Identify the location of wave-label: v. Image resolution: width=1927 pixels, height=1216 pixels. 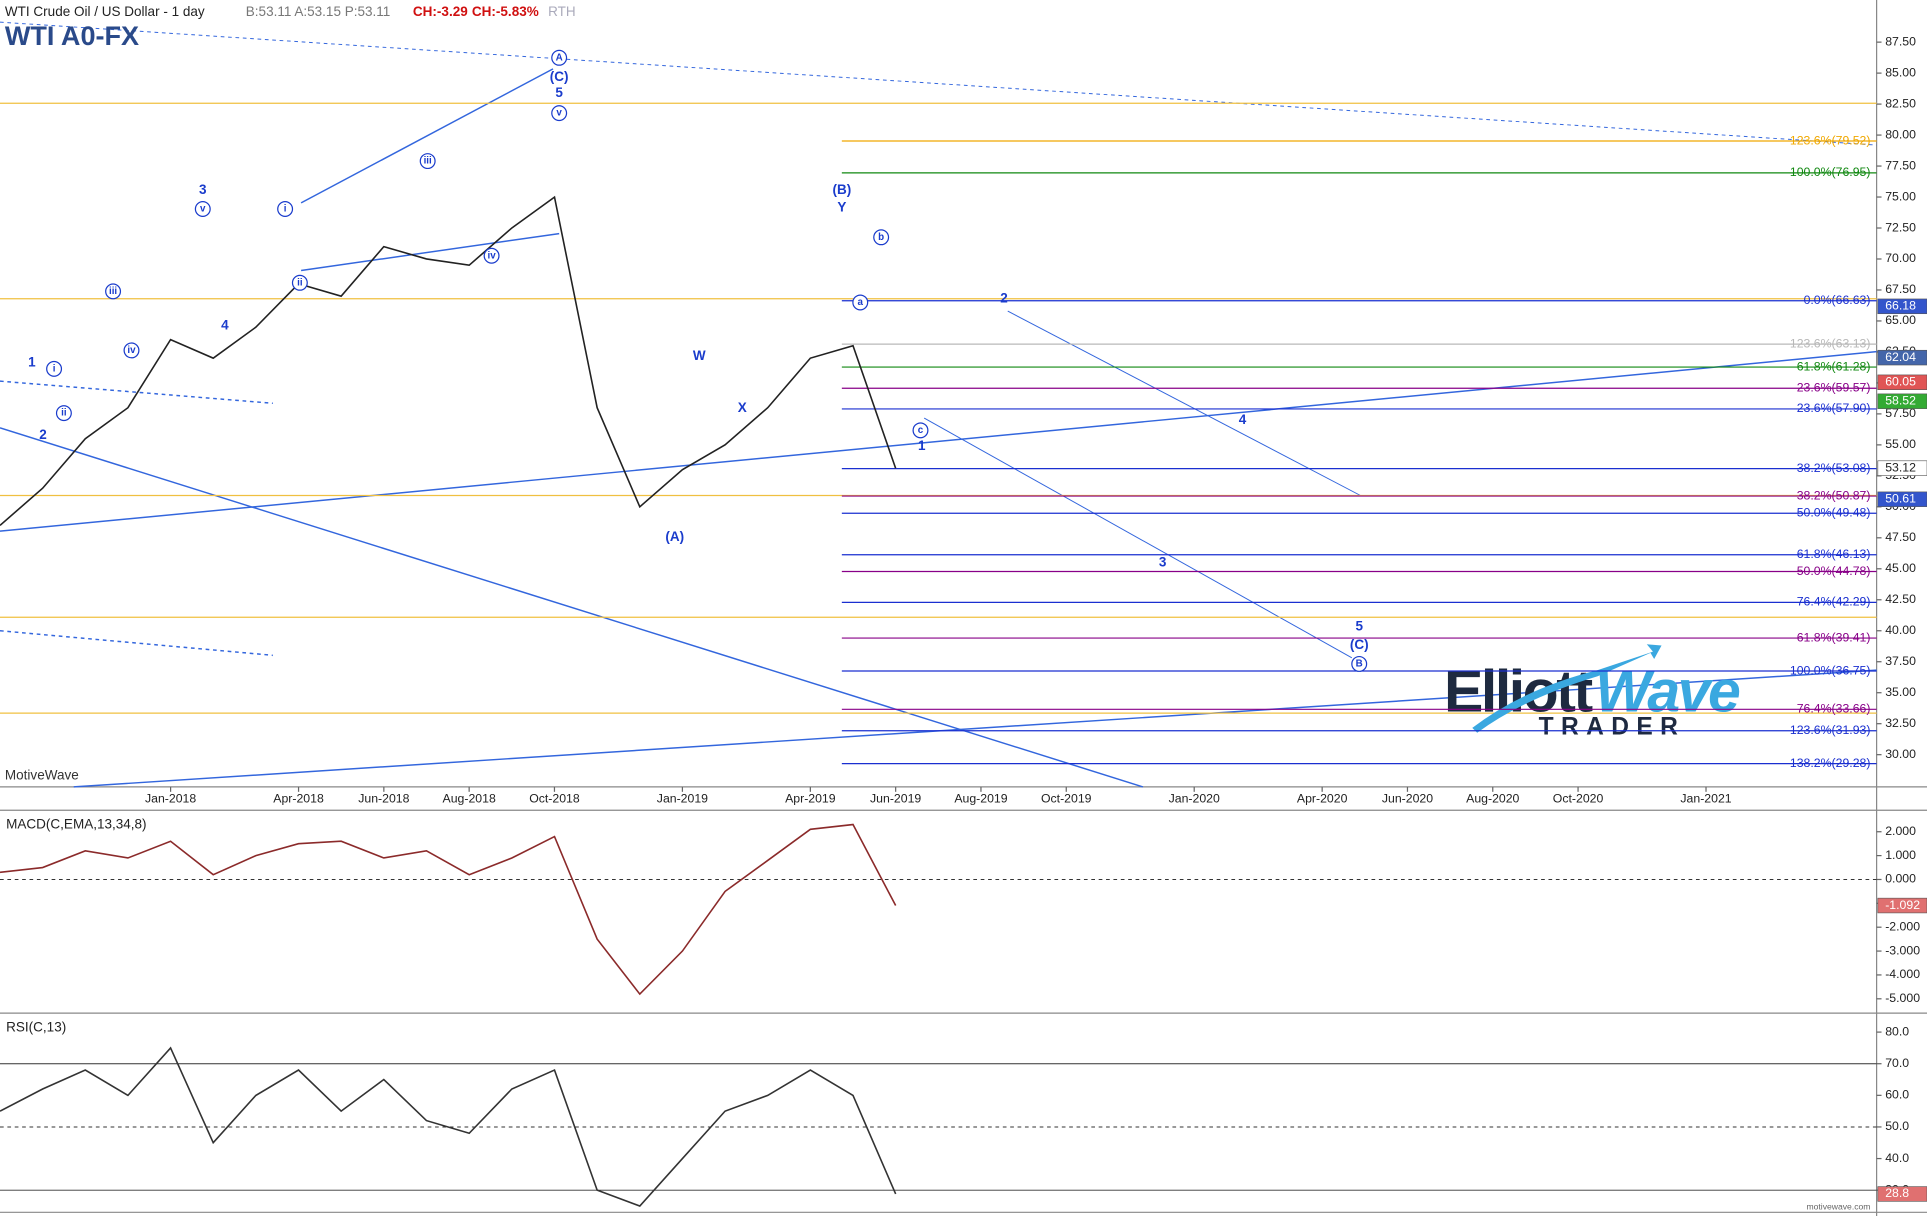
(559, 113).